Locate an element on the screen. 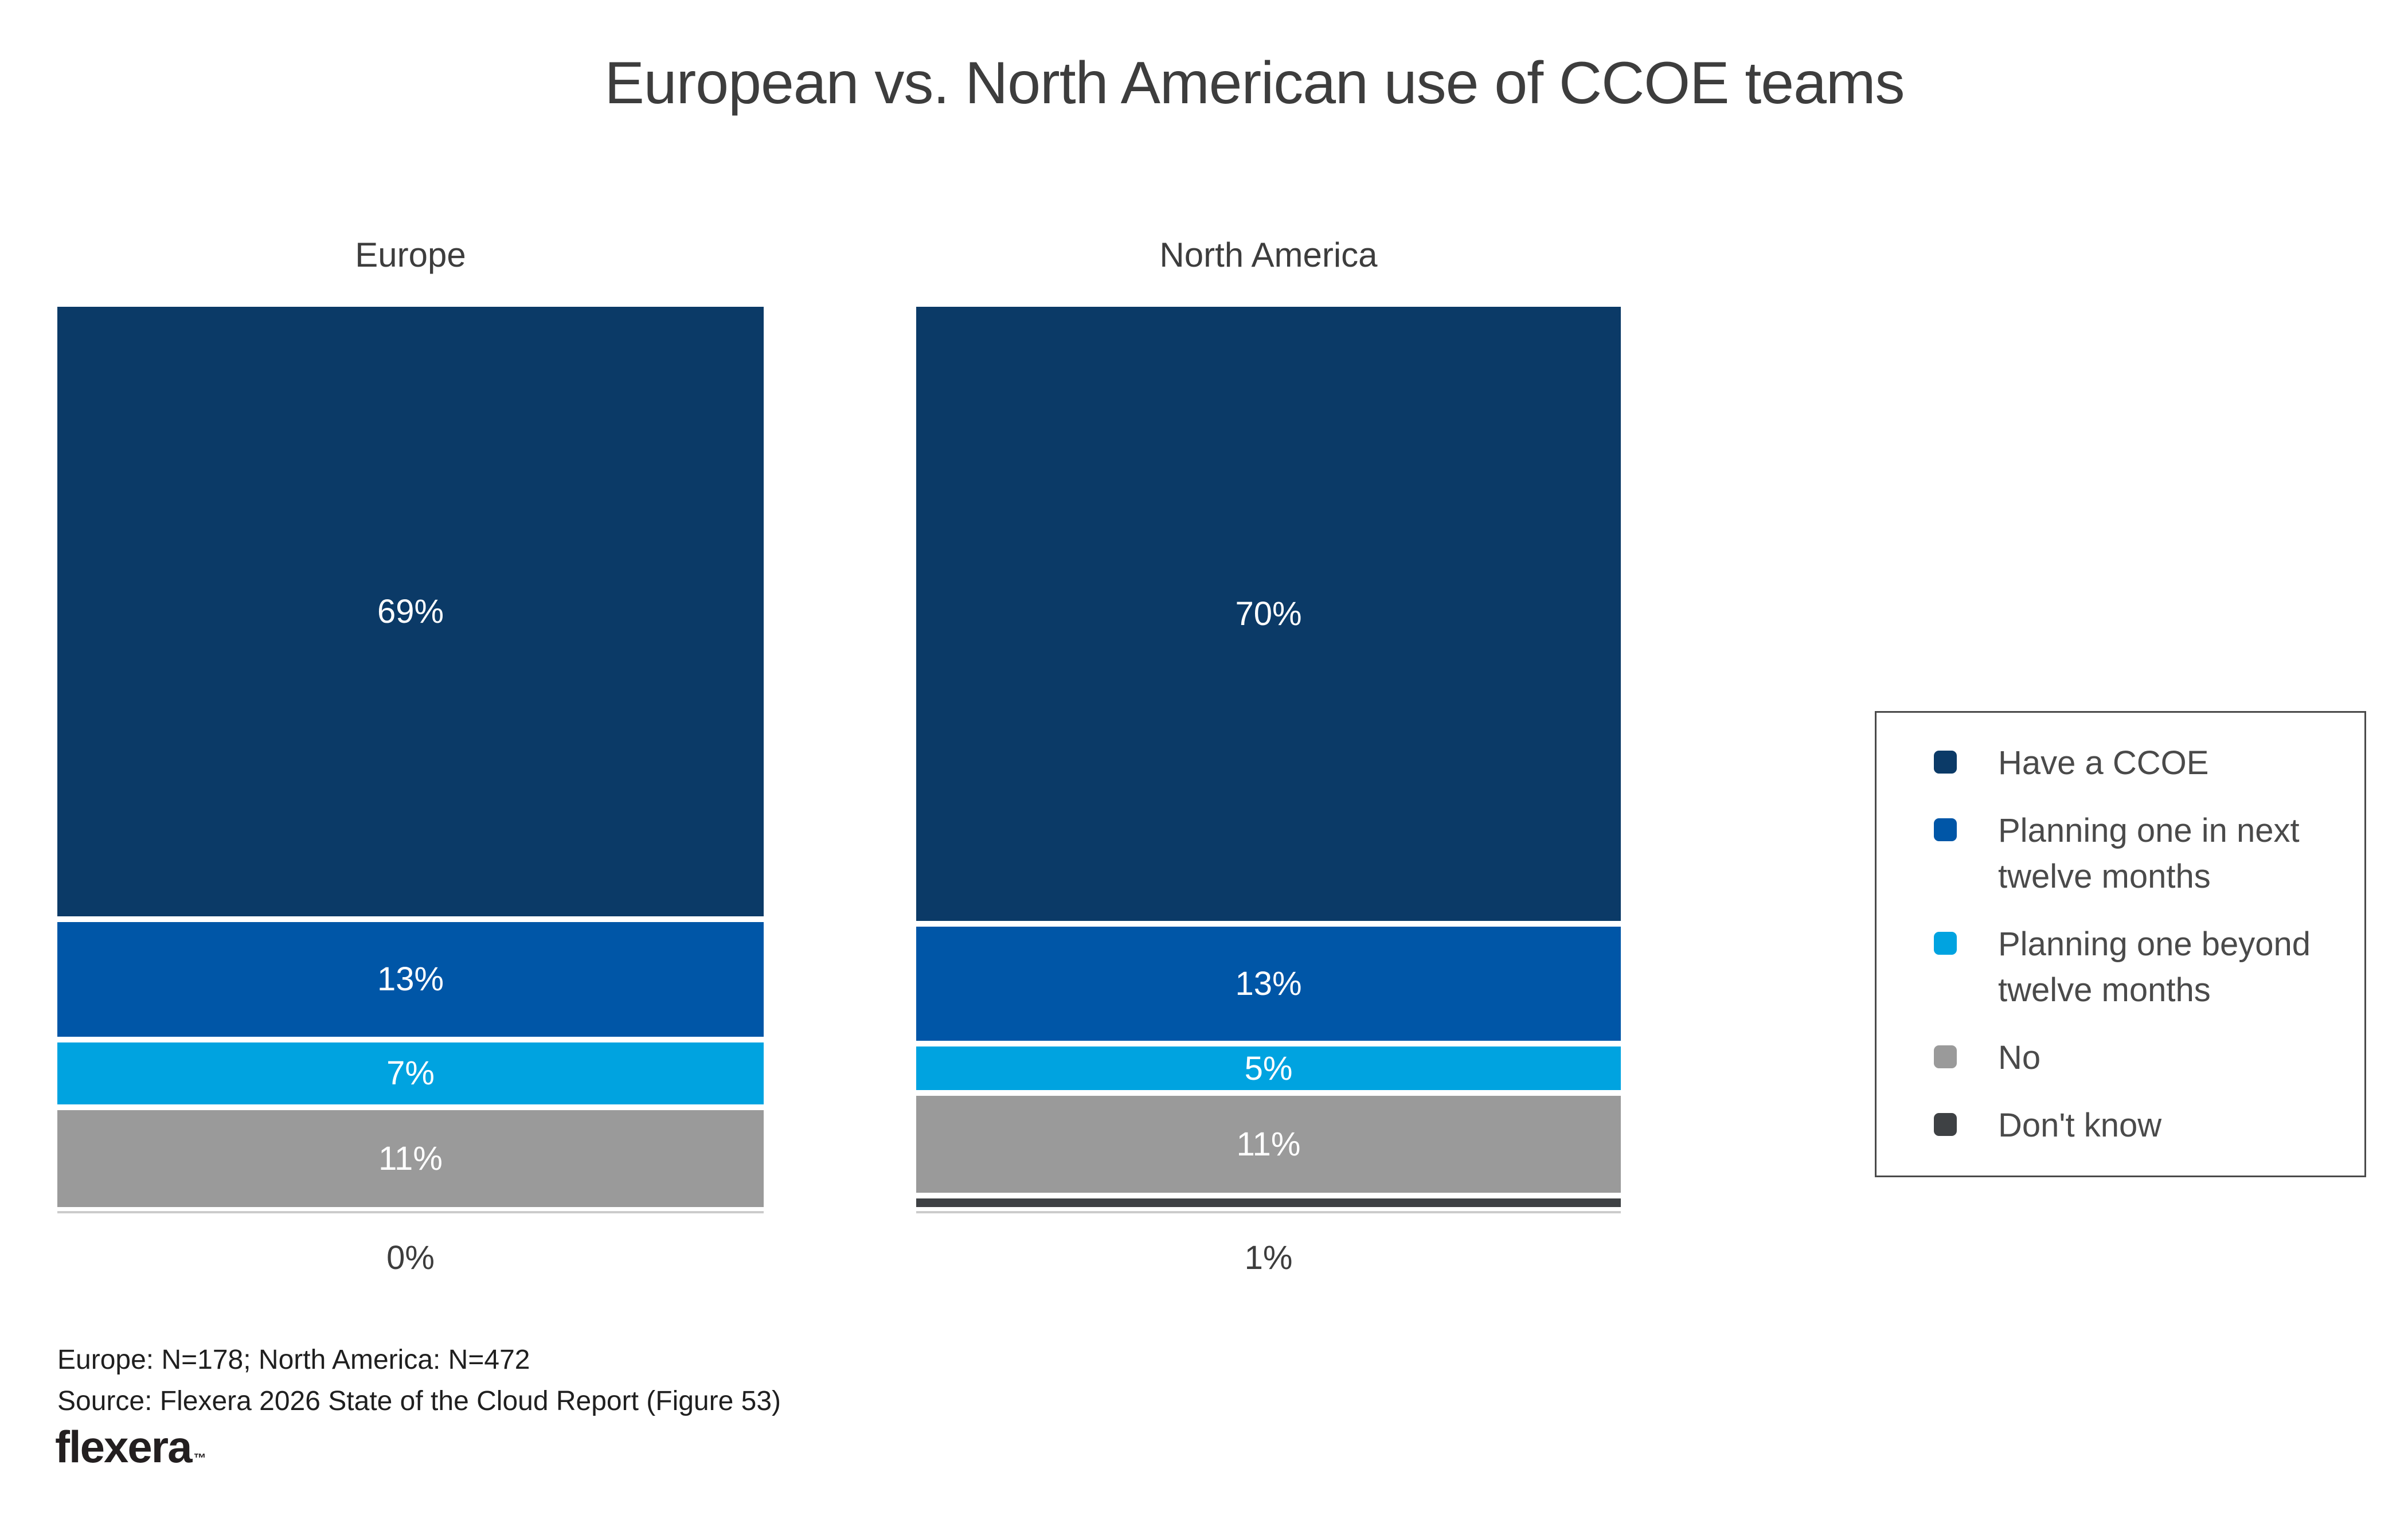 This screenshot has height=1519, width=2408. legend-item-planning-one-beyond-twelve-months: Planning one beyond twelve months is located at coordinates (2136, 967).